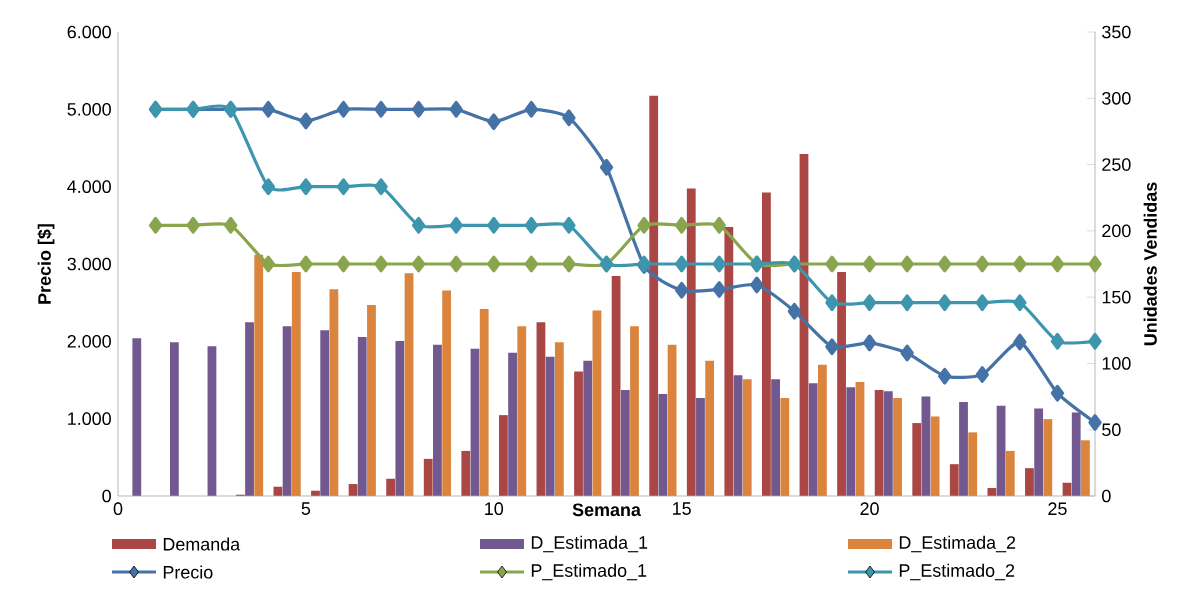 This screenshot has height=598, width=1177. What do you see at coordinates (1150, 264) in the screenshot?
I see `y2-axis-title: Unidades Vendidas` at bounding box center [1150, 264].